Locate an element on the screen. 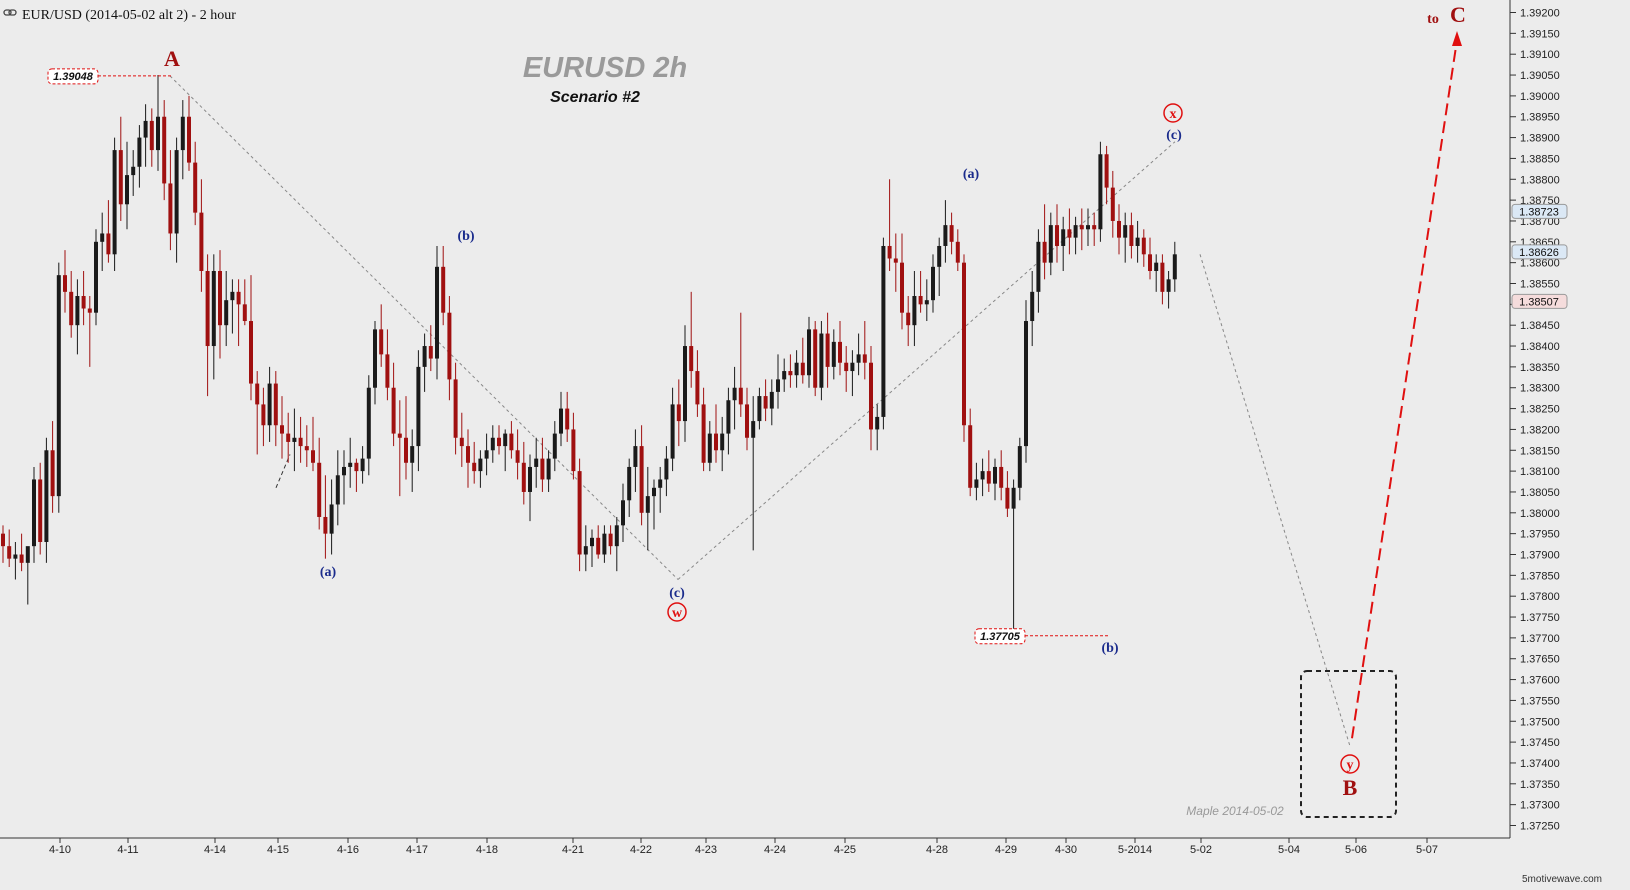 Image resolution: width=1630 pixels, height=890 pixels. date-tick-label: 4-22 is located at coordinates (641, 850).